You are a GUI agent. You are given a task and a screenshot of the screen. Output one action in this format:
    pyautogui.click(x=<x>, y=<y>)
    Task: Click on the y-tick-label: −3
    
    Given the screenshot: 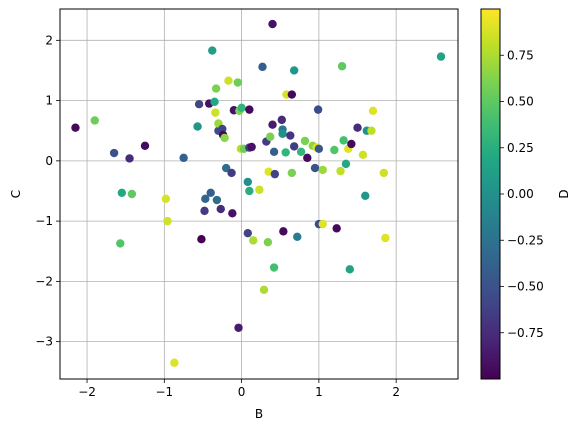 What is the action you would take?
    pyautogui.click(x=44, y=342)
    